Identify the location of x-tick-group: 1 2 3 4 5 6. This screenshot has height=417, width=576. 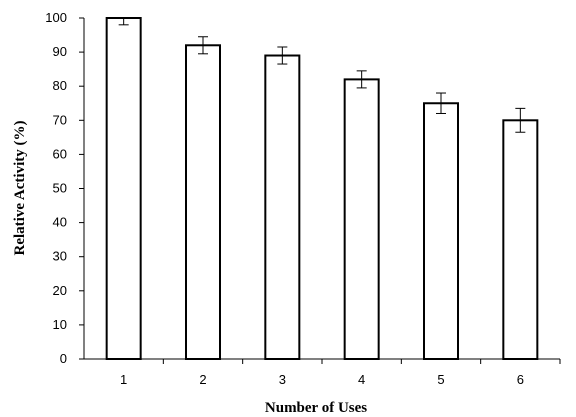
(340, 373).